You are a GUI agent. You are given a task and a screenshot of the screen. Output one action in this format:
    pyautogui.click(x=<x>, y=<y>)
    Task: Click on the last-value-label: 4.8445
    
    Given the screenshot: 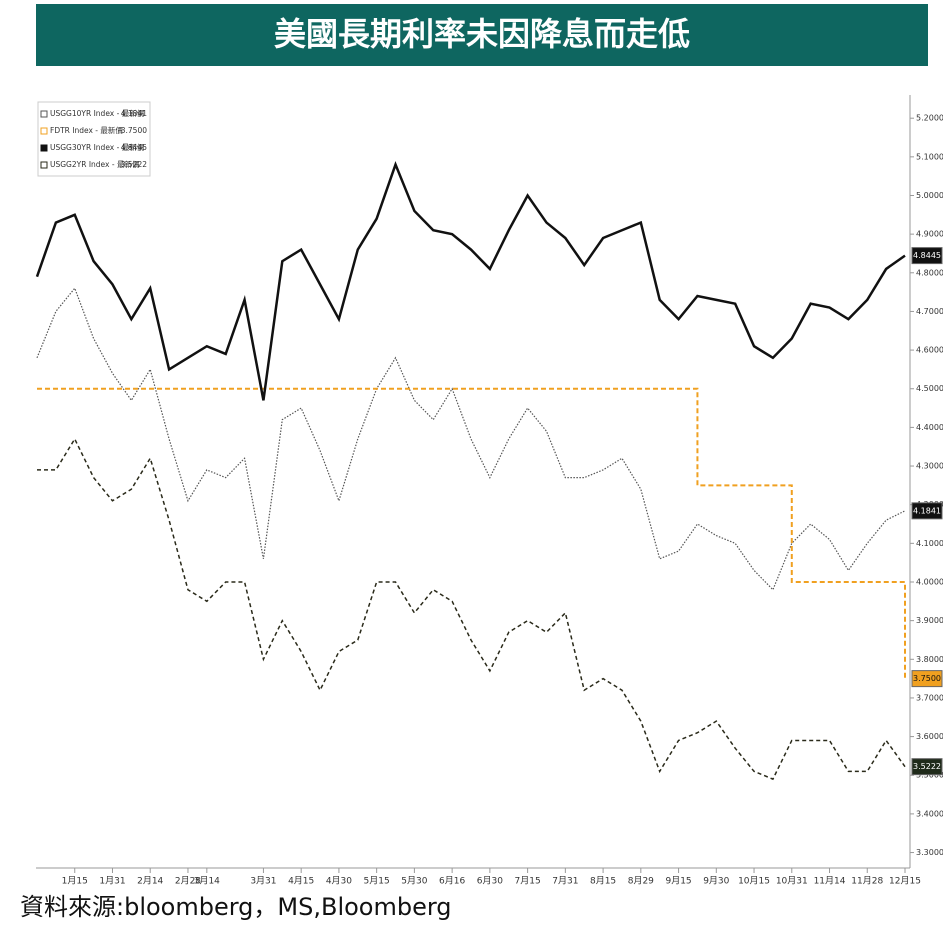 What is the action you would take?
    pyautogui.click(x=927, y=255)
    